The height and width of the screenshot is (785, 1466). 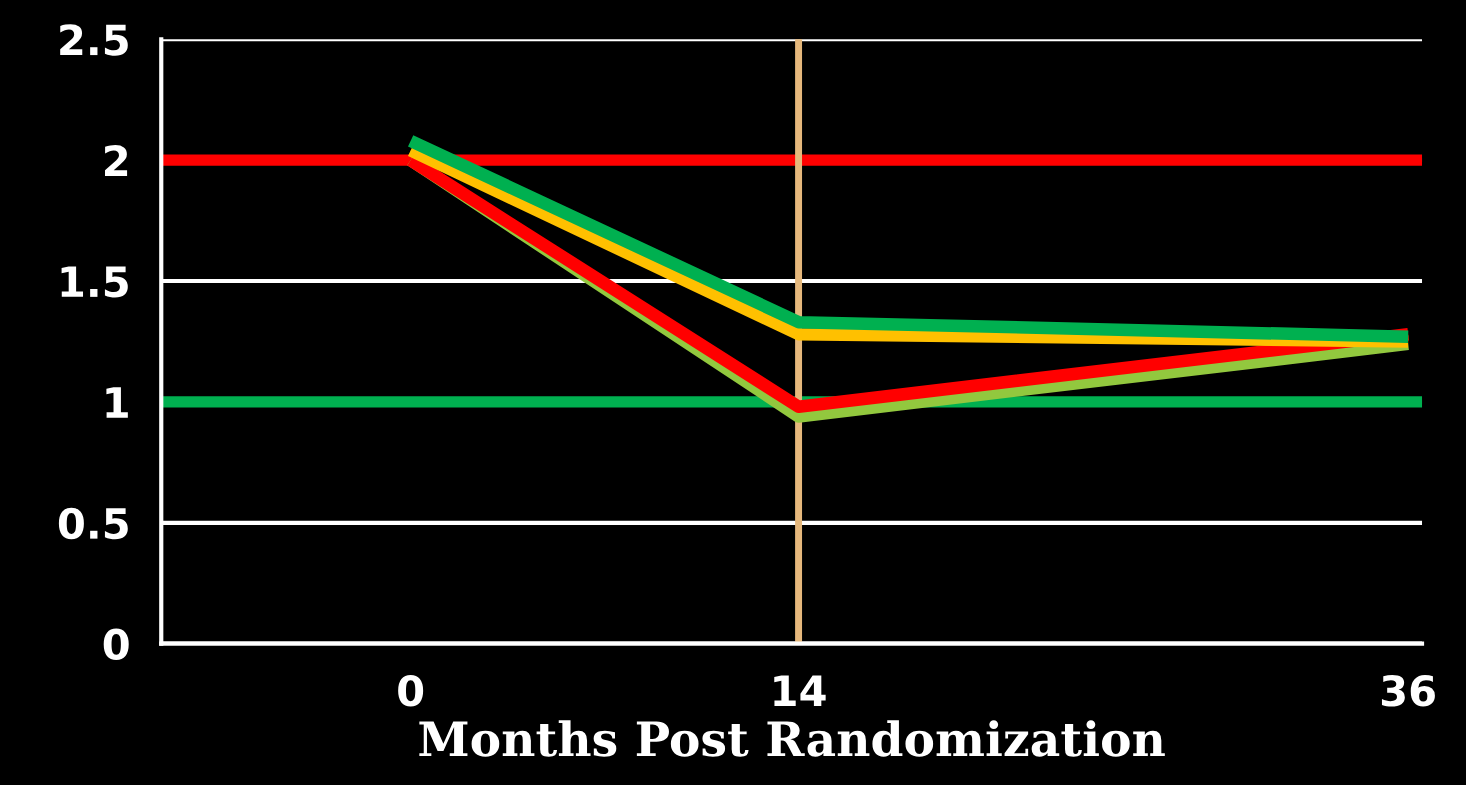 What do you see at coordinates (93, 523) in the screenshot?
I see `y-tick-label: 0.5` at bounding box center [93, 523].